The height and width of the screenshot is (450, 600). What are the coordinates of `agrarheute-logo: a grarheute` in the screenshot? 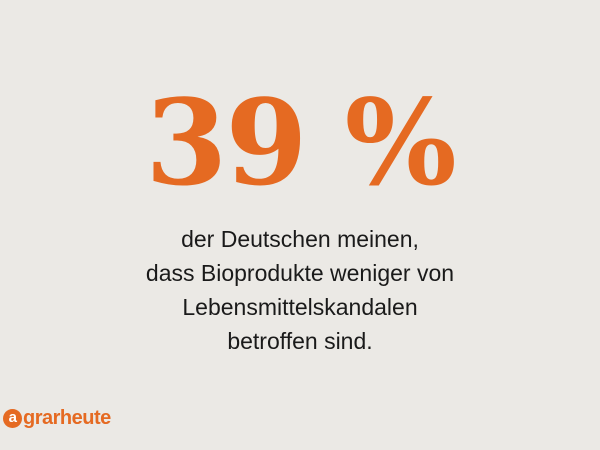 It's located at (57, 418).